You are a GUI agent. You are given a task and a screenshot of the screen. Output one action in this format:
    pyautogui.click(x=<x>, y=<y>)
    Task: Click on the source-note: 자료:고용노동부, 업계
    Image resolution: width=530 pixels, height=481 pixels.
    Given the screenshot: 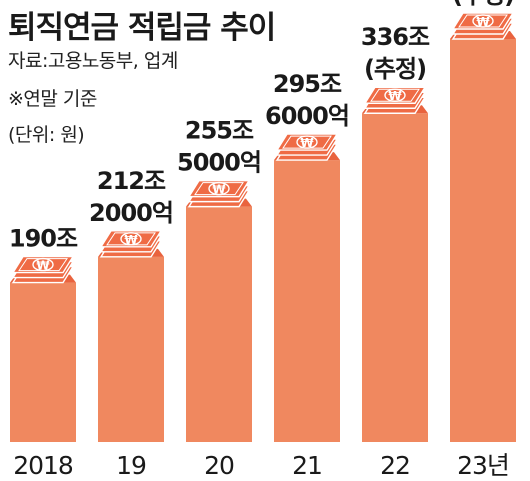 What is the action you would take?
    pyautogui.click(x=93, y=61)
    